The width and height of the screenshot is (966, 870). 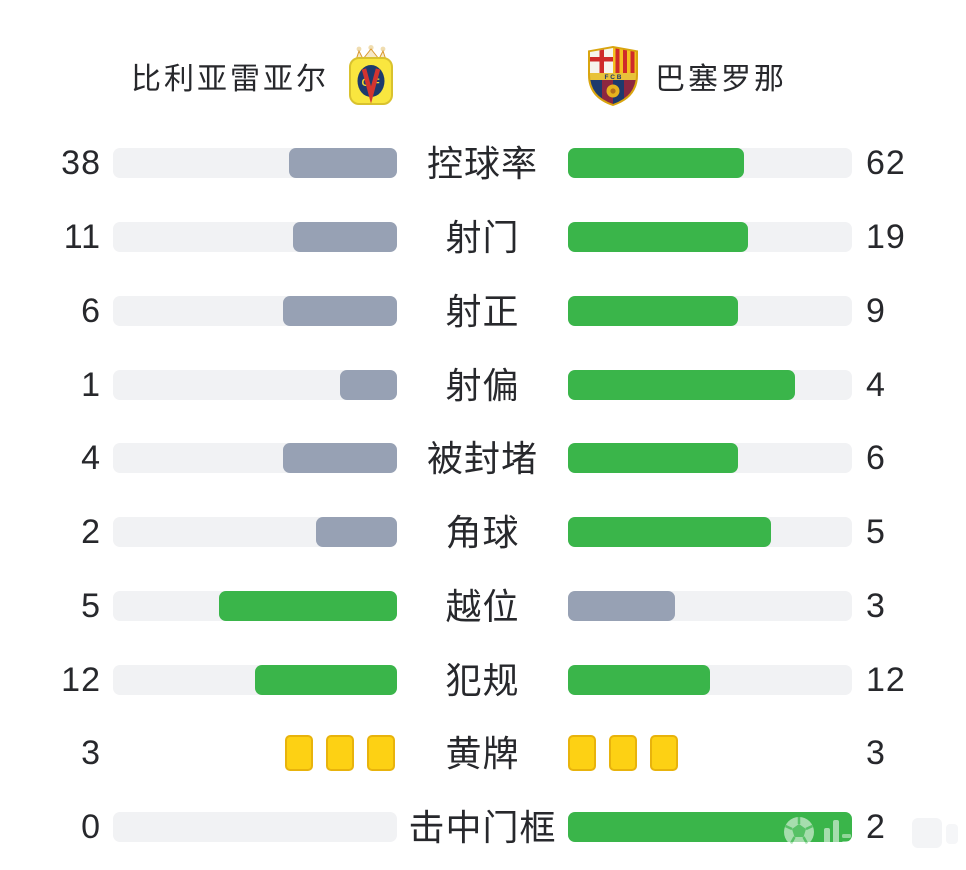 I want to click on stat-row: 3 黄牌 3, so click(x=483, y=753).